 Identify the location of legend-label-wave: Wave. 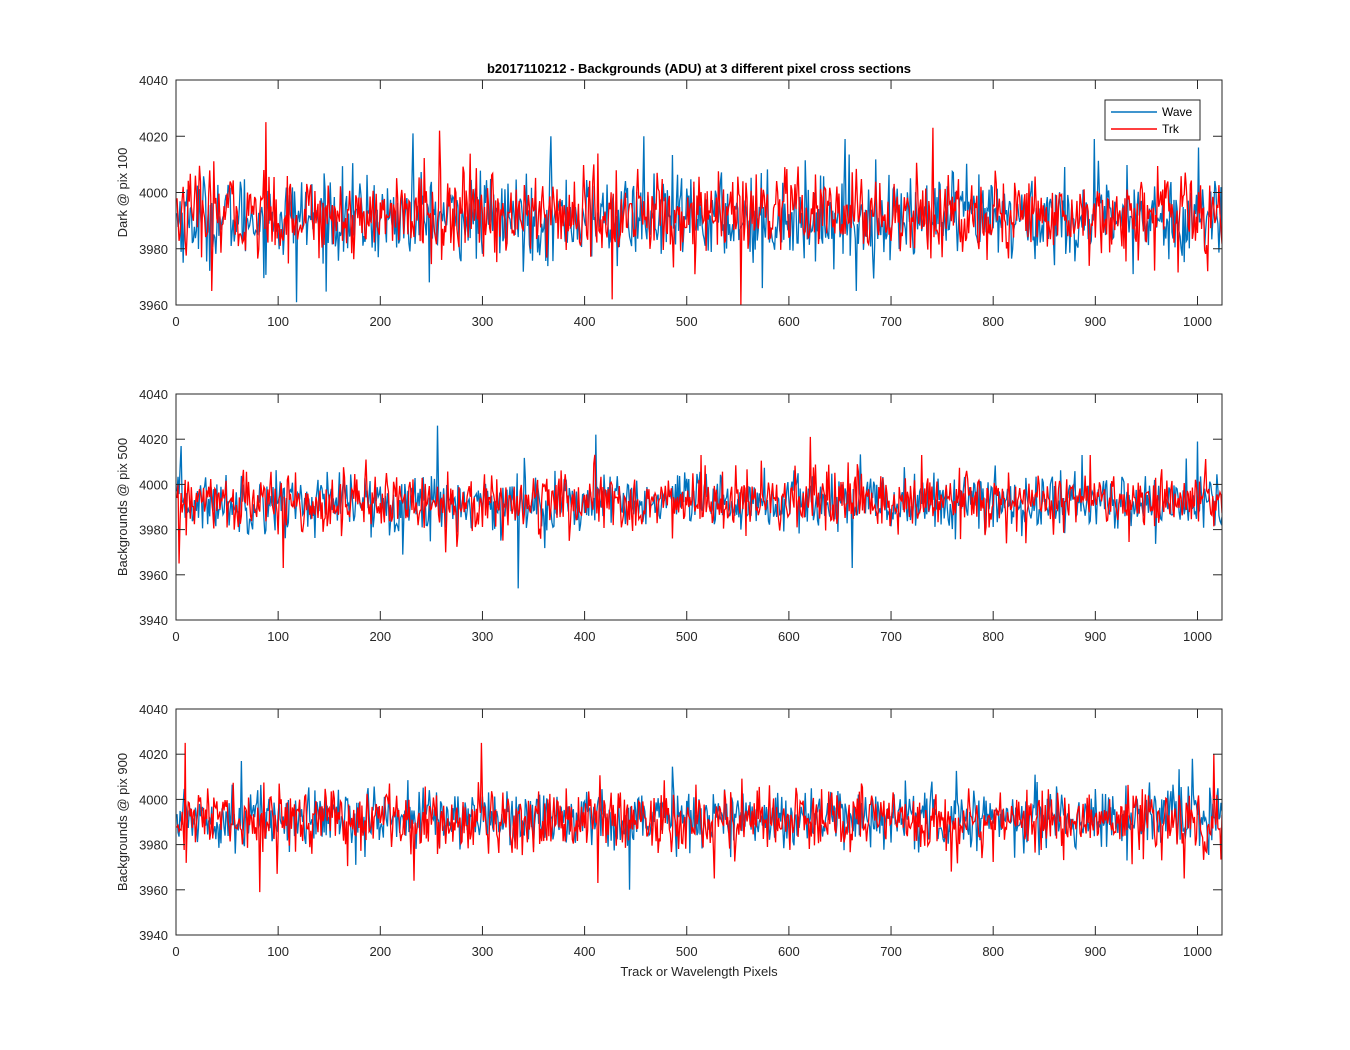
(1177, 112).